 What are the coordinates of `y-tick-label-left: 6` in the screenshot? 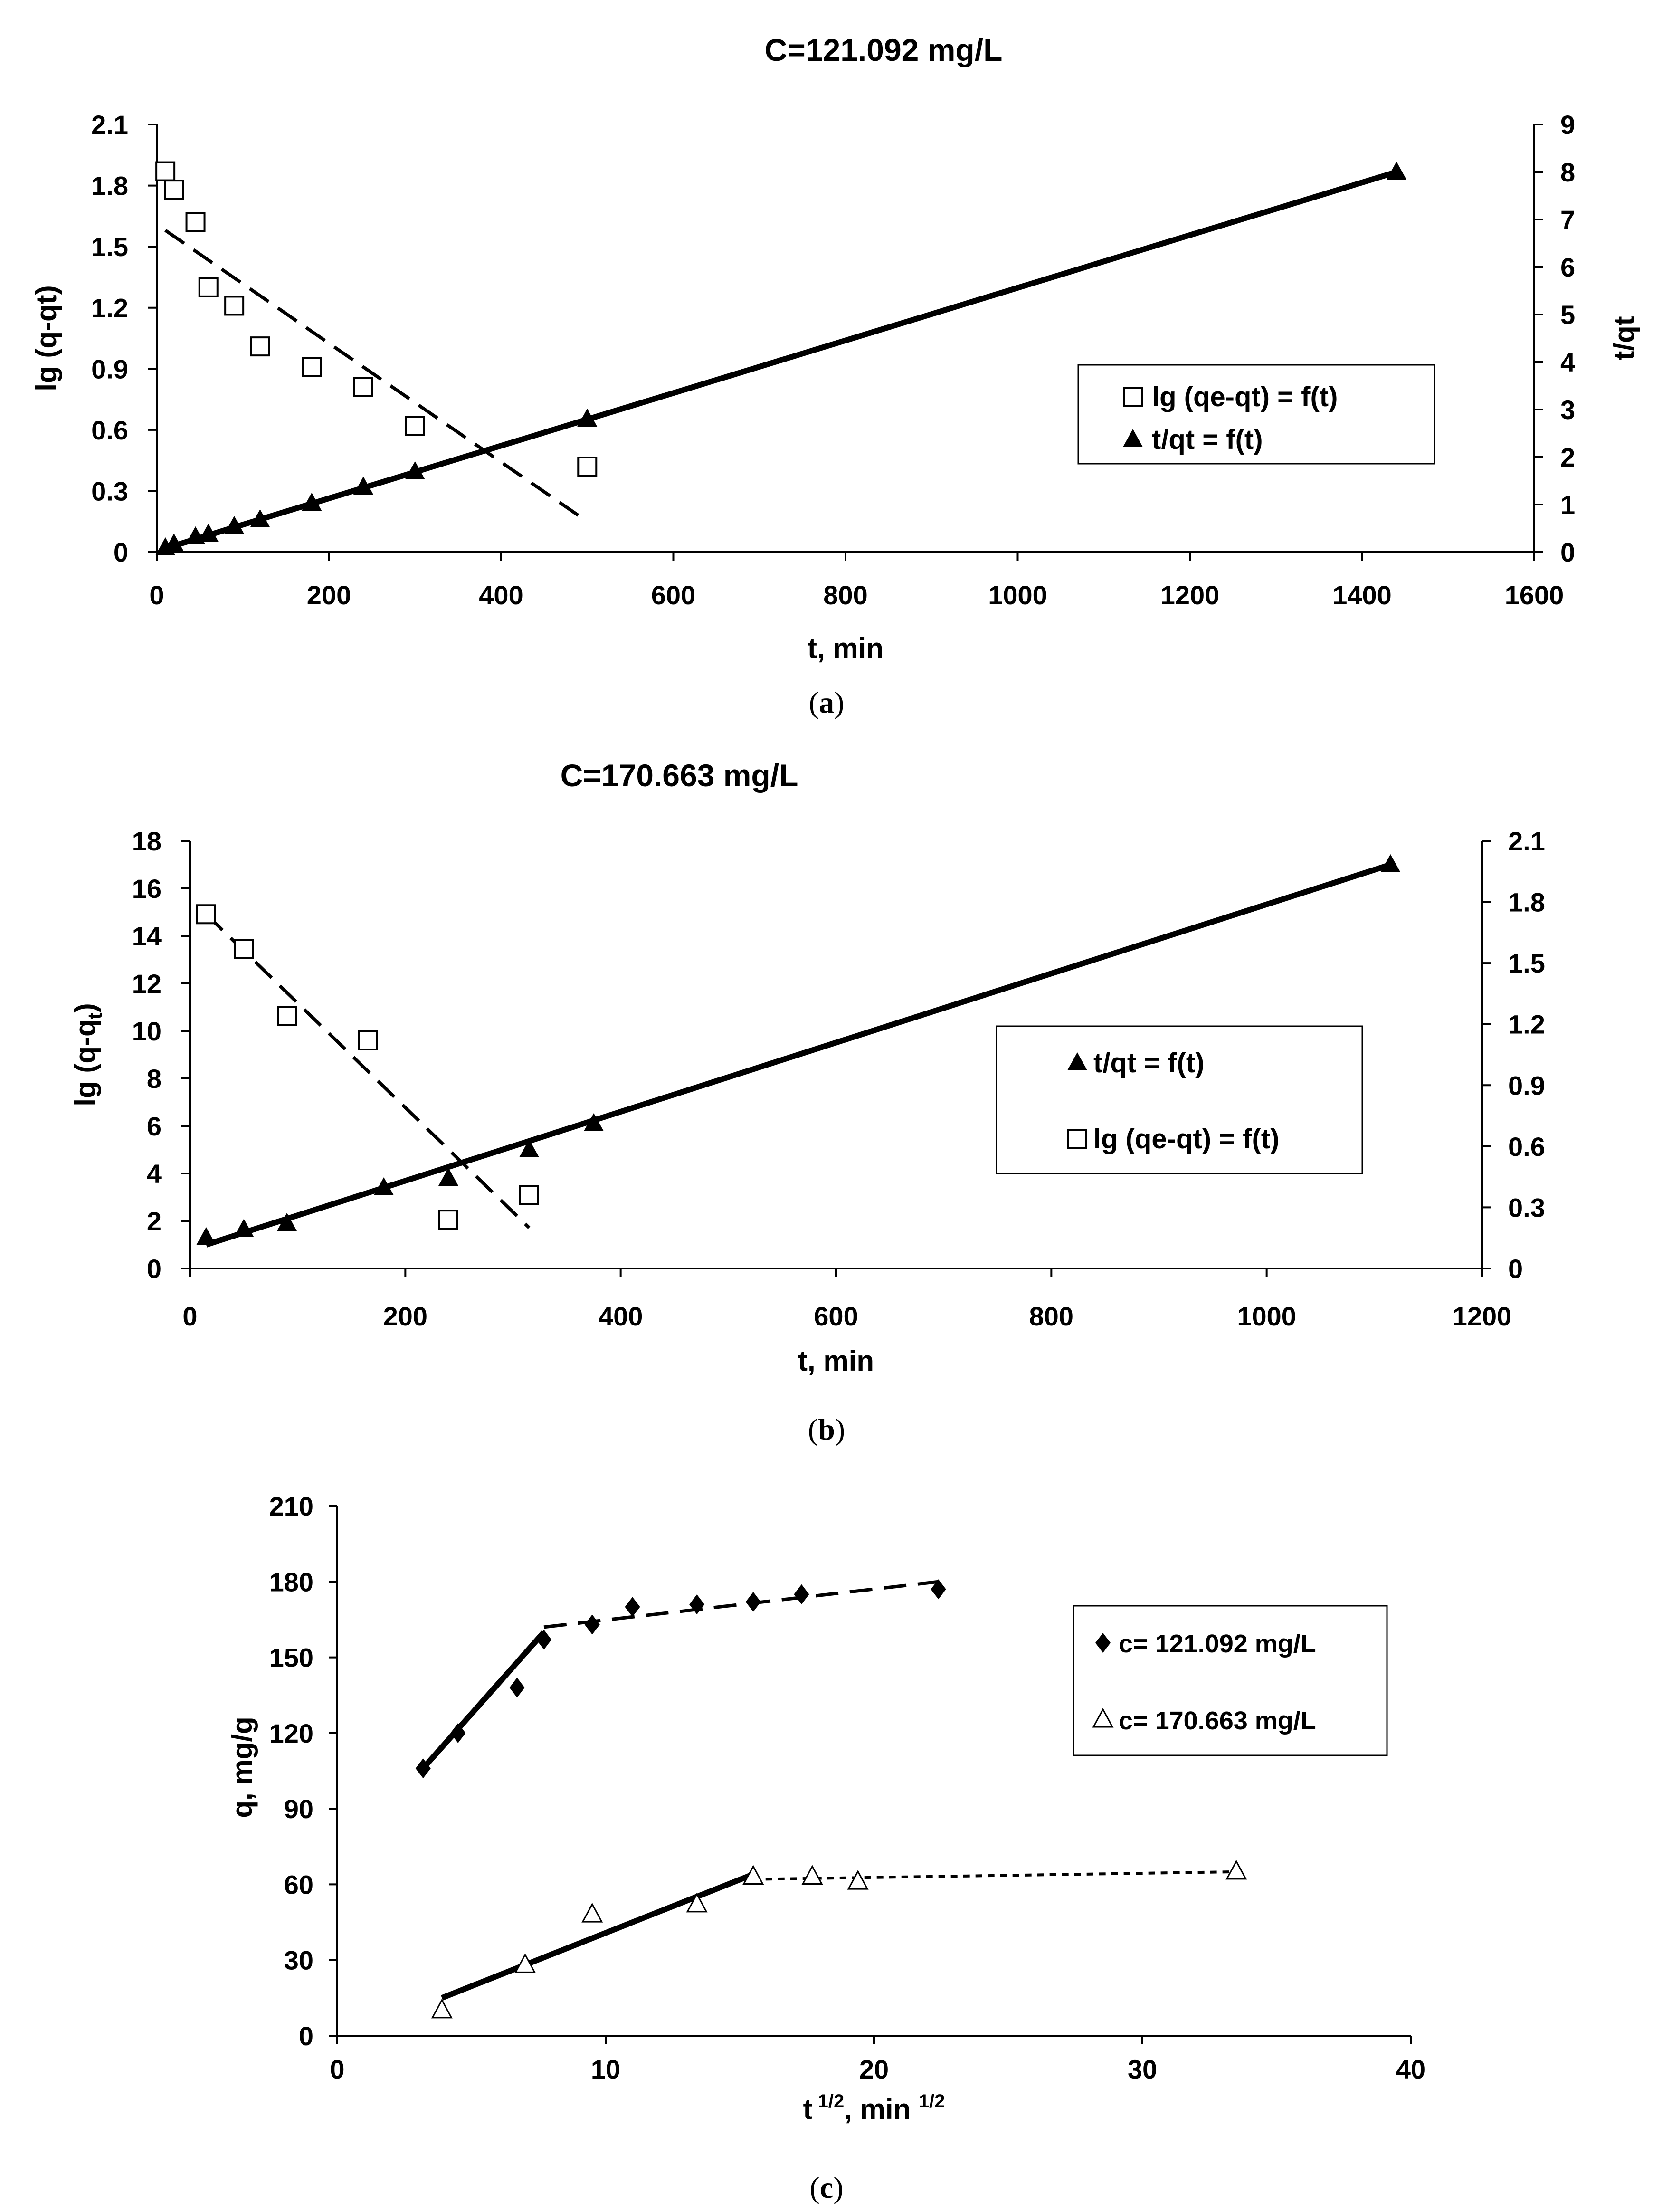 It's located at (154, 1126).